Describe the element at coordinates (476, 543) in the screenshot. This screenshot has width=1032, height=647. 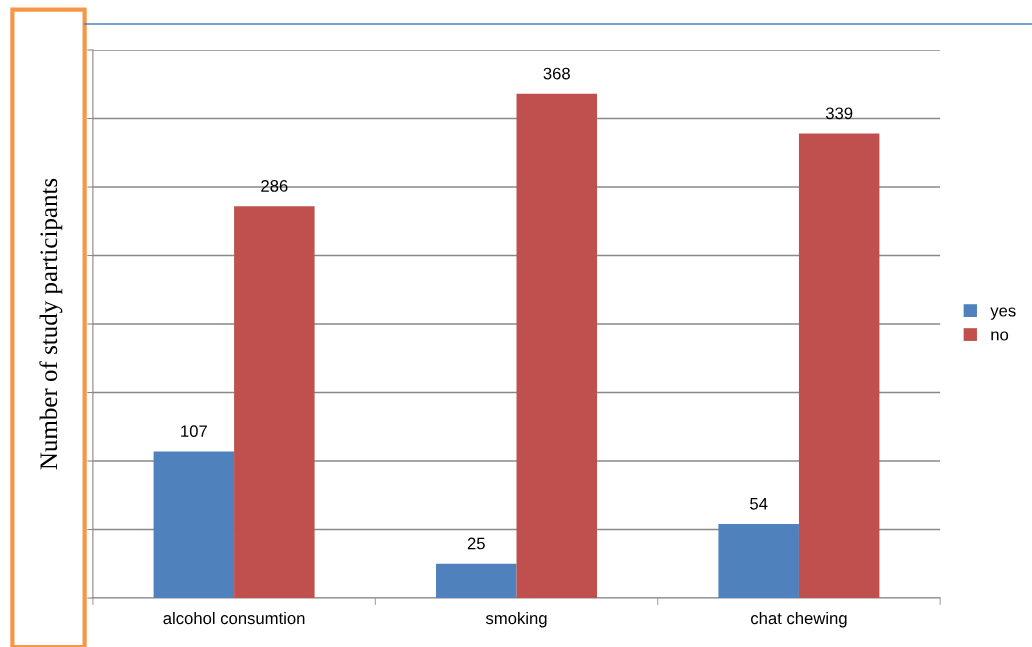
I see `data-label: 25` at that location.